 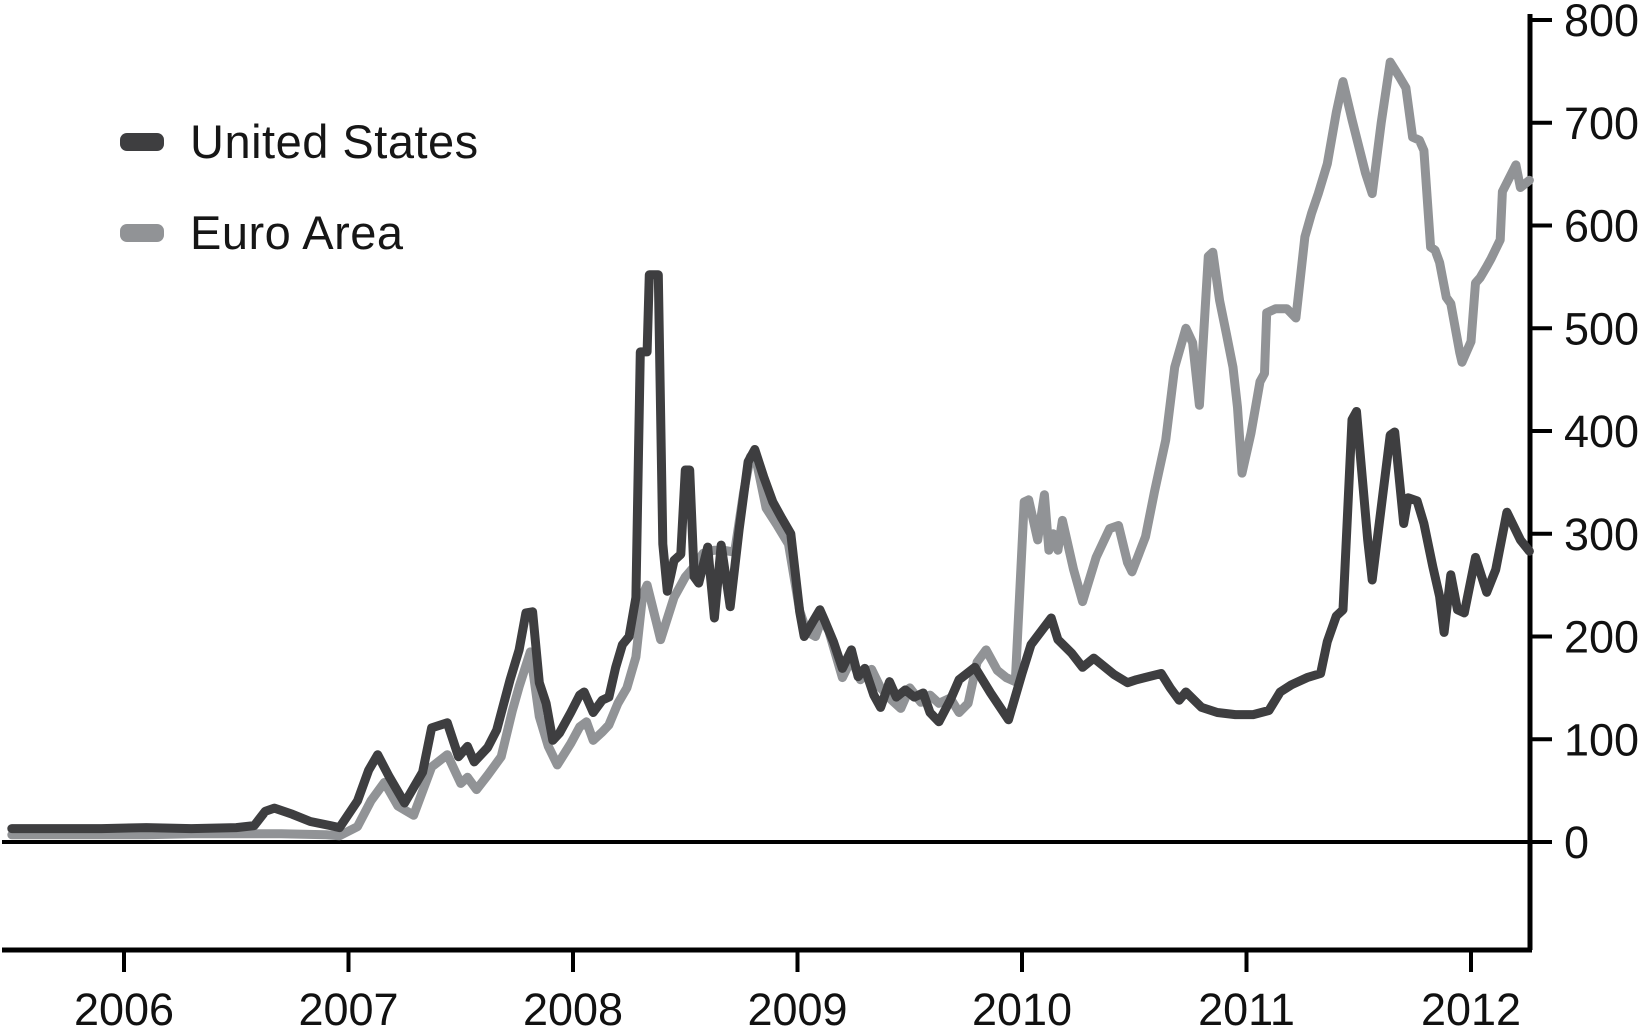 I want to click on x-tick-label: 2007, so click(x=348, y=1009).